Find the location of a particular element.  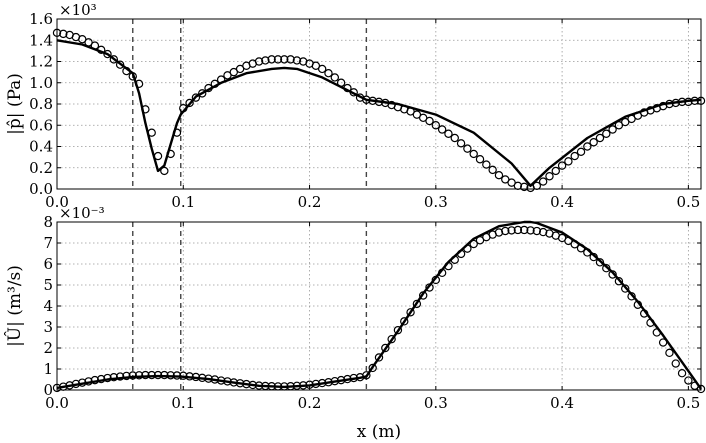

pressure-xtick-label: 0.3 is located at coordinates (436, 202).